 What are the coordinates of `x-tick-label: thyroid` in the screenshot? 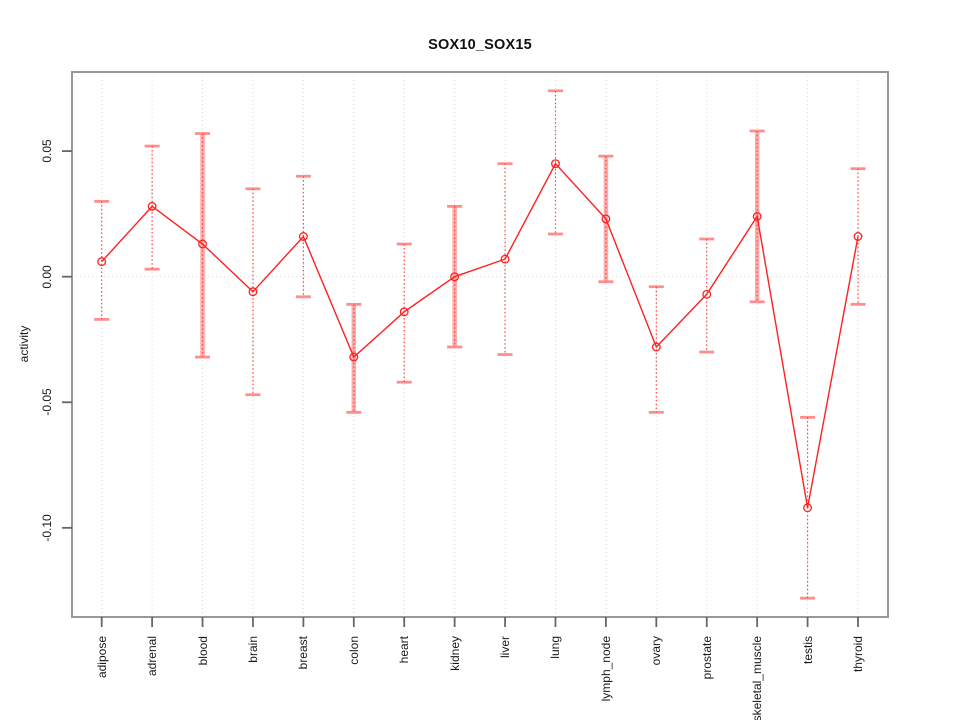 It's located at (858, 654).